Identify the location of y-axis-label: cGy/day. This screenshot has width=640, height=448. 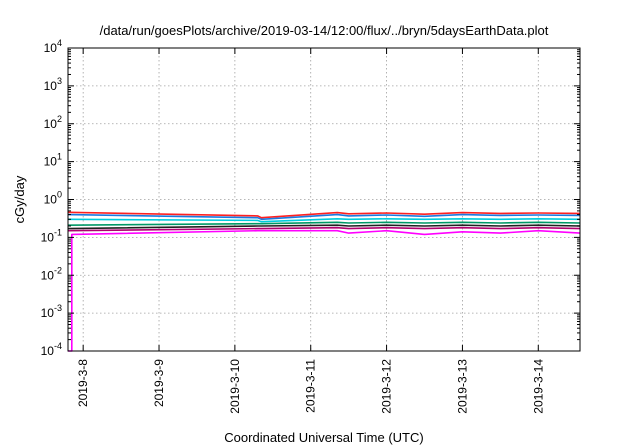
(19, 199).